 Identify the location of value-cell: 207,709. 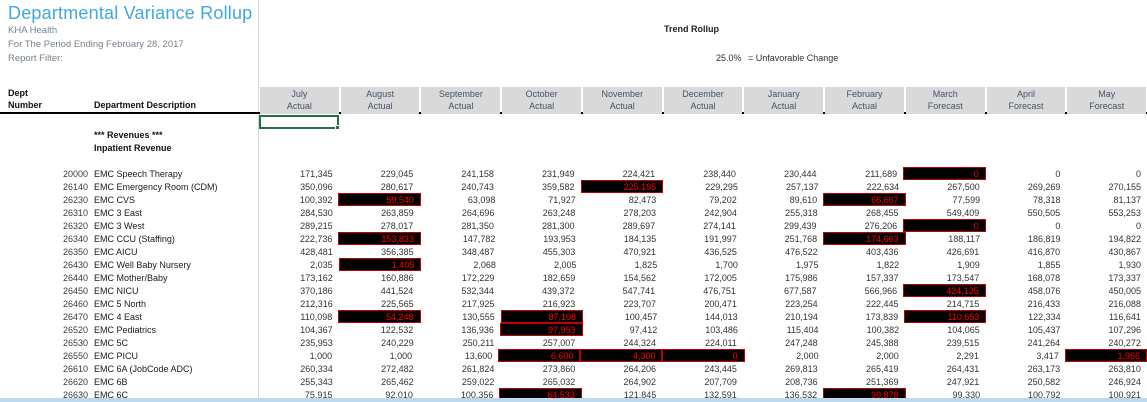
(720, 381).